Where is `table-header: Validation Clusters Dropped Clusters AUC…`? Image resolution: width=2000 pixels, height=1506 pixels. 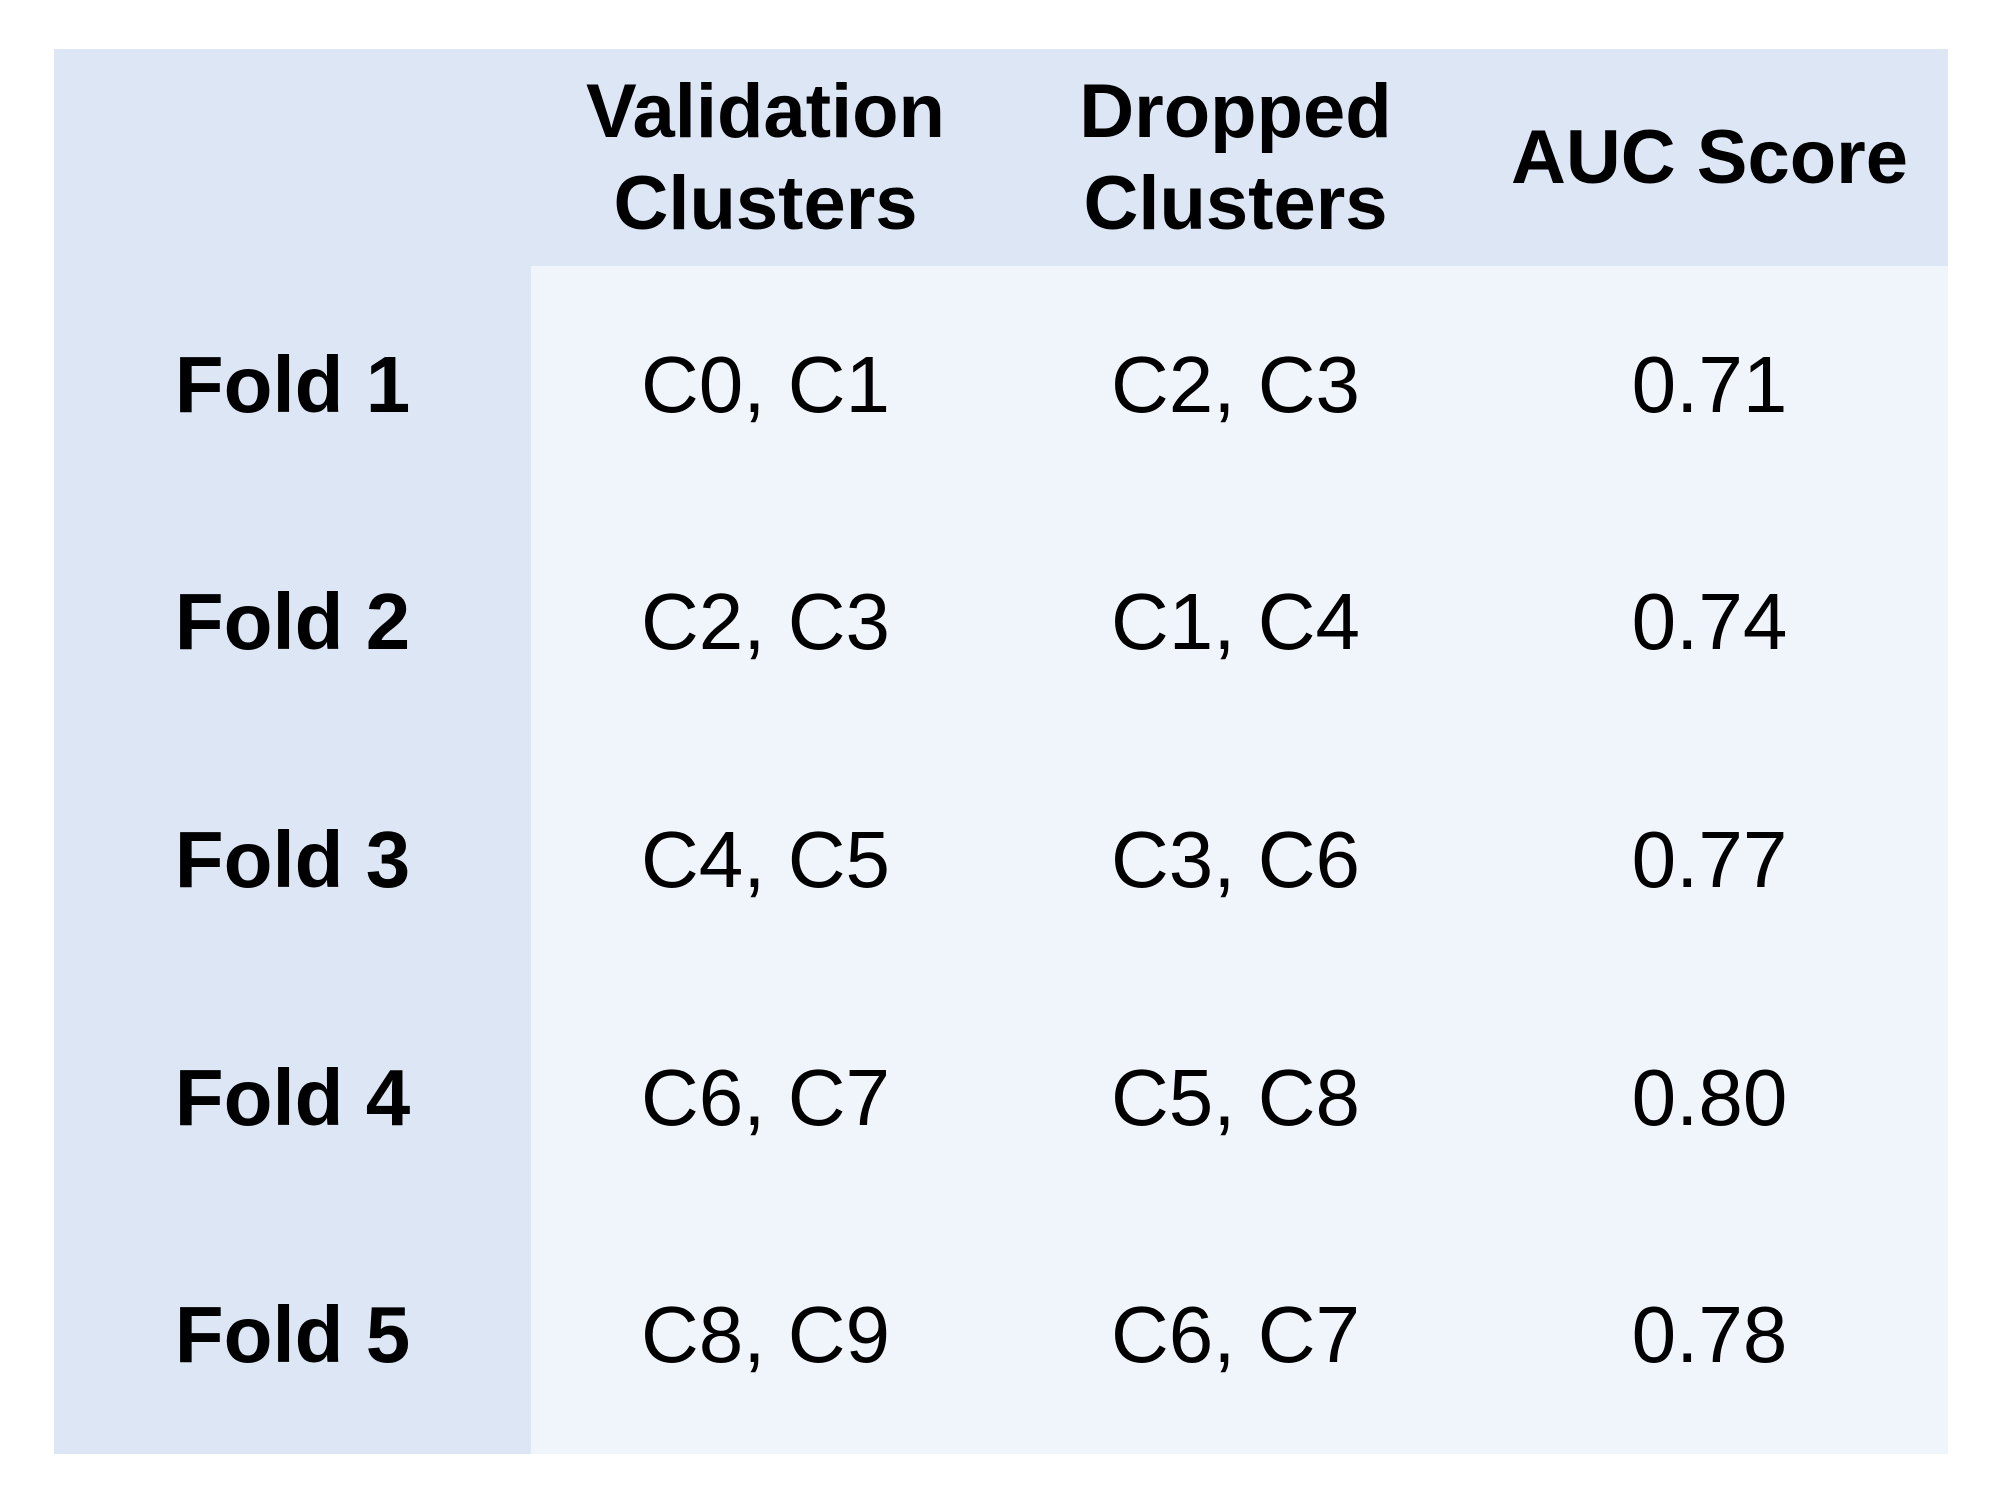 table-header: Validation Clusters Dropped Clusters AUC… is located at coordinates (1001, 157).